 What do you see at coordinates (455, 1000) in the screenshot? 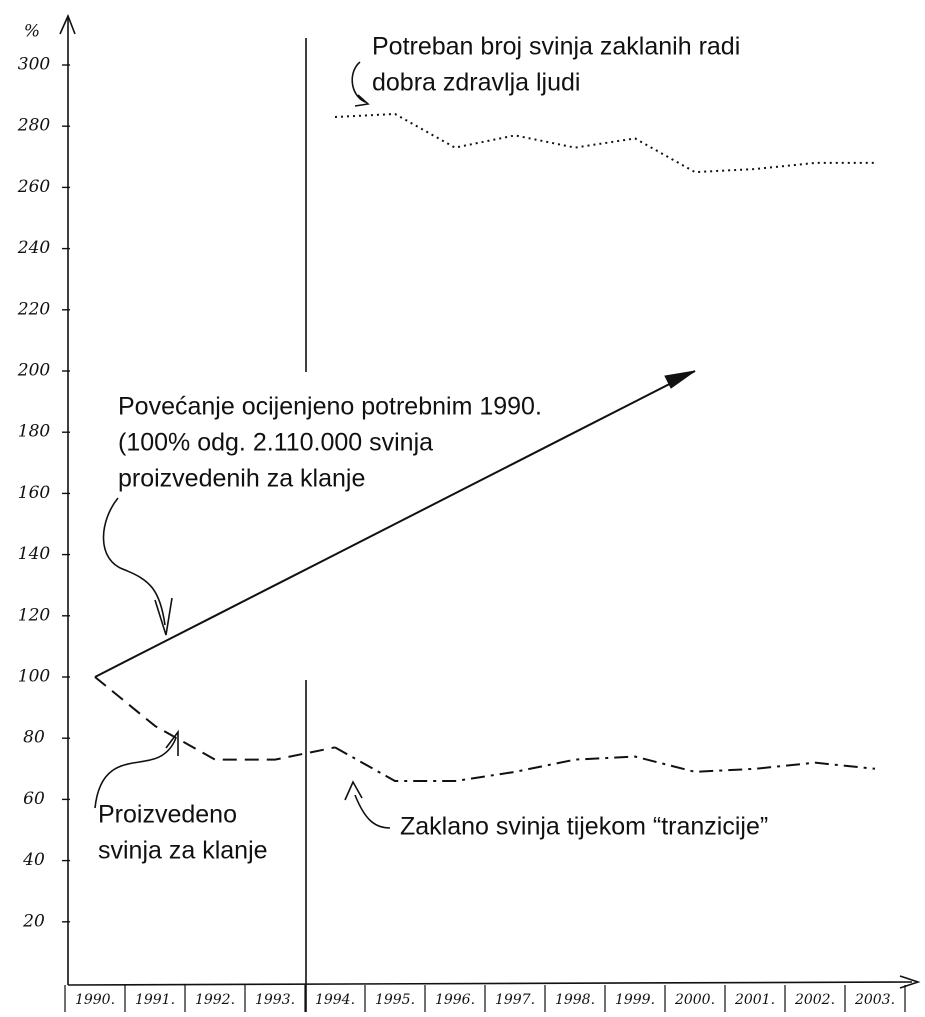
I see `x-tick-label: 1996.` at bounding box center [455, 1000].